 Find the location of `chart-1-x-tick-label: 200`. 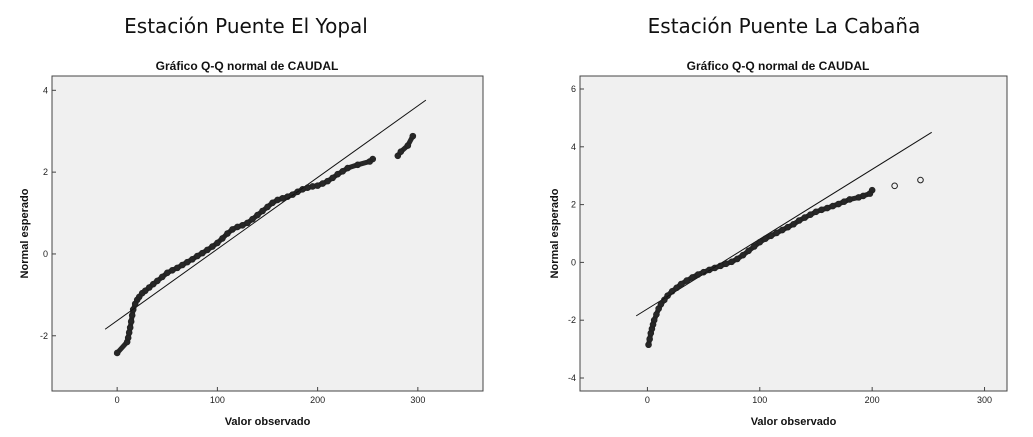

chart-1-x-tick-label: 200 is located at coordinates (317, 400).